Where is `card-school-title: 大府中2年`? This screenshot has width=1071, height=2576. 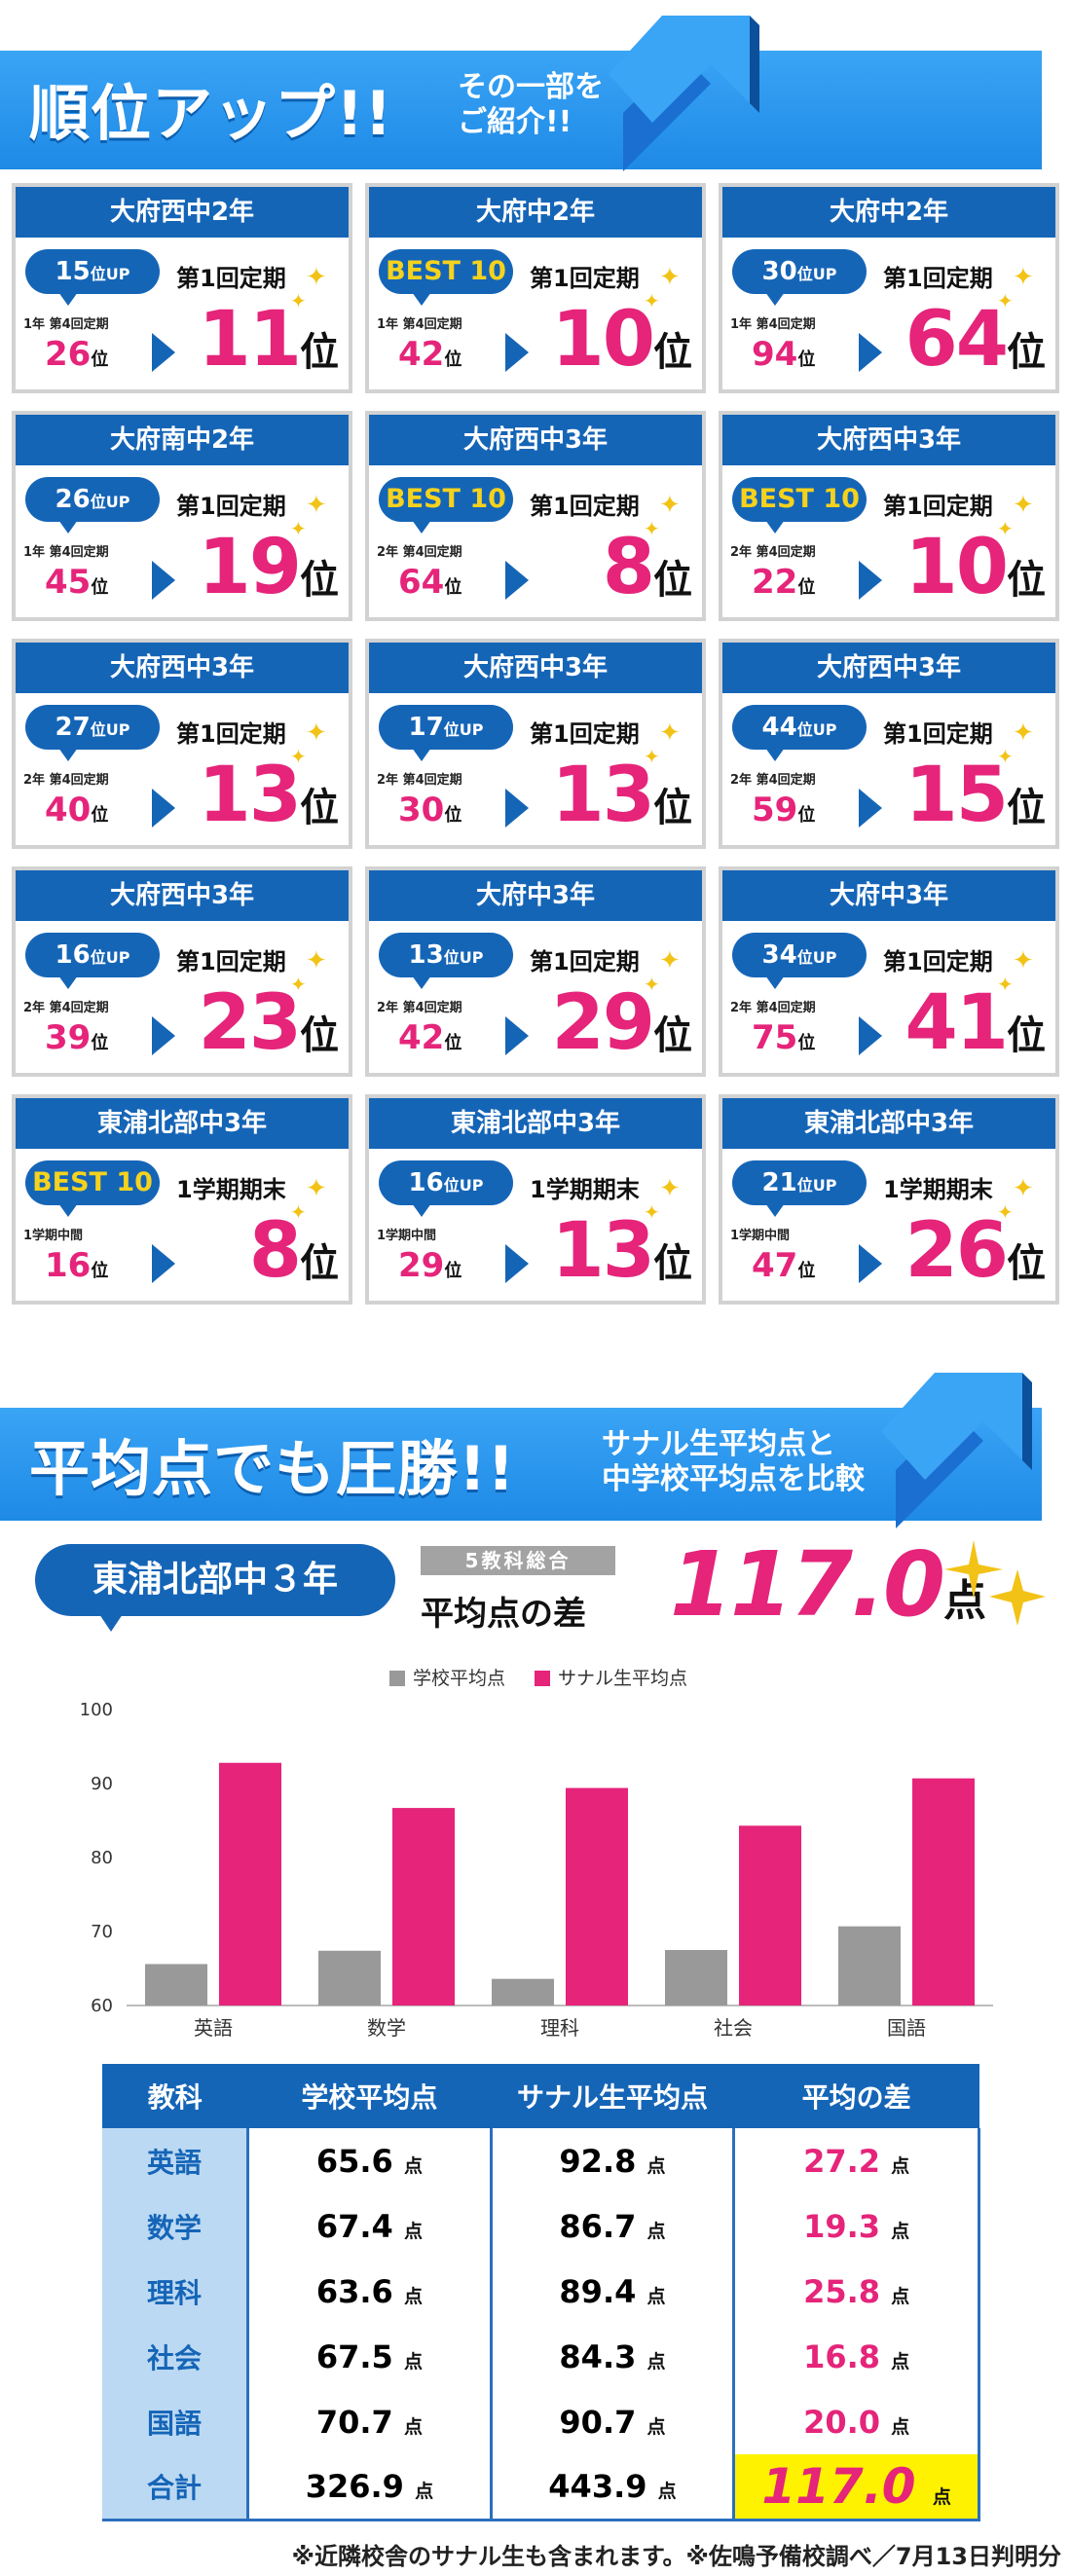 card-school-title: 大府中2年 is located at coordinates (888, 212).